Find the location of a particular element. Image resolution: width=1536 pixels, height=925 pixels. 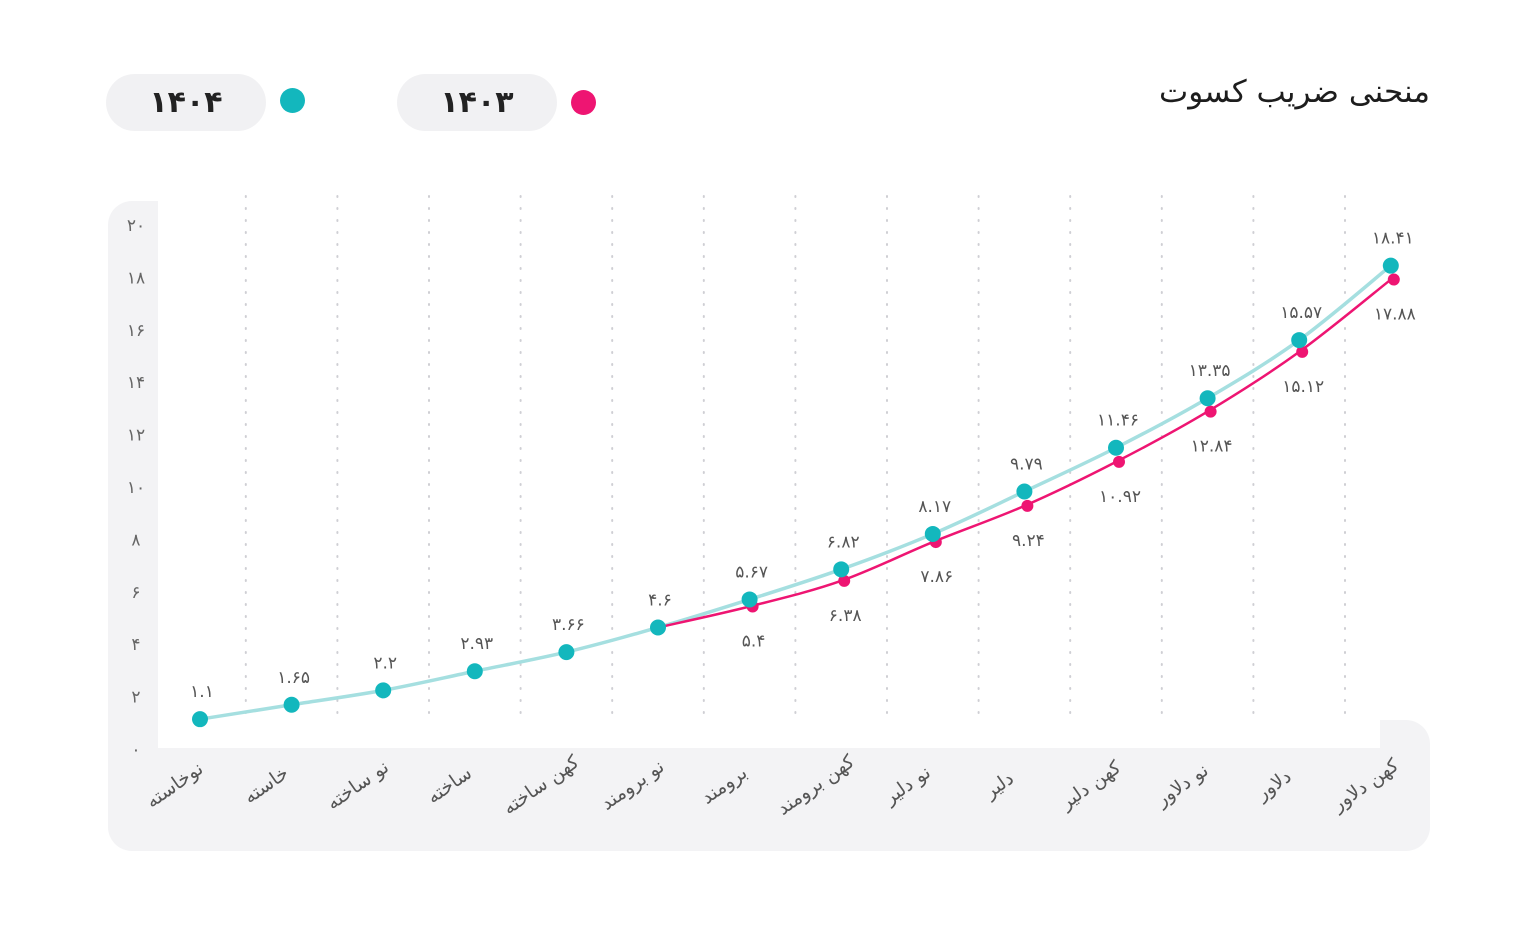

y-tick-label: ۱۸ is located at coordinates (136, 278).